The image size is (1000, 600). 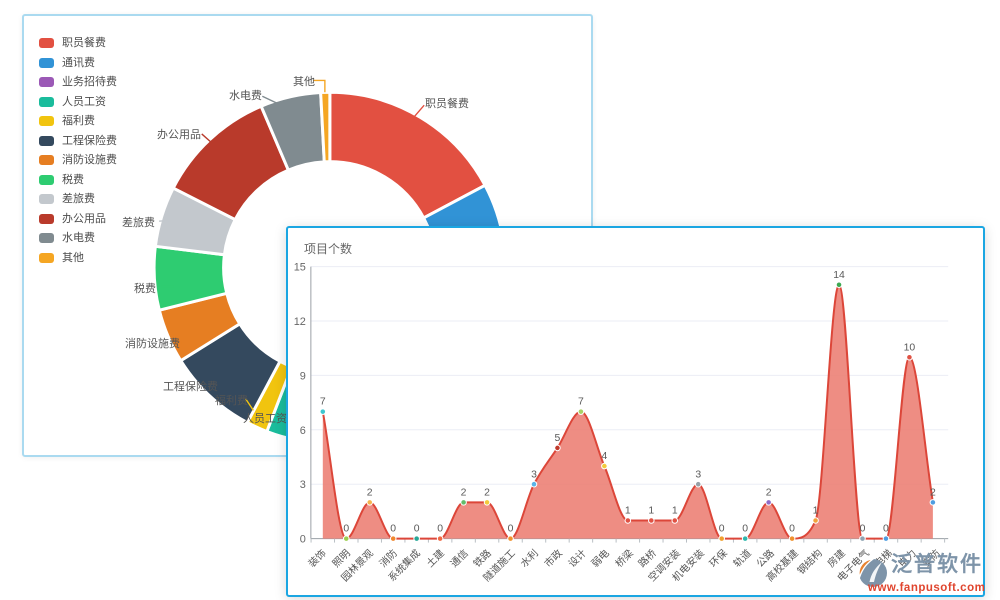 What do you see at coordinates (872, 572) in the screenshot?
I see `fanpu-logo-icon` at bounding box center [872, 572].